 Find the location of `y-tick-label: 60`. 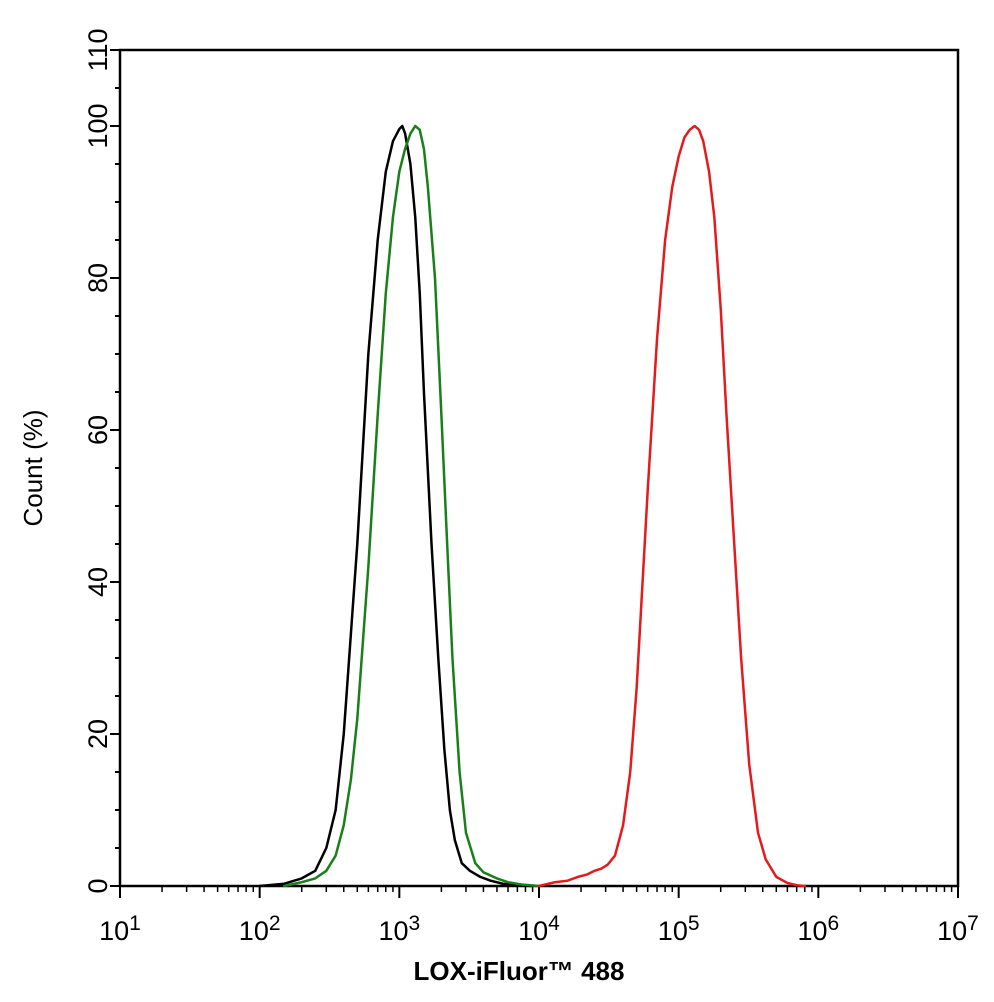

y-tick-label: 60 is located at coordinates (98, 430).